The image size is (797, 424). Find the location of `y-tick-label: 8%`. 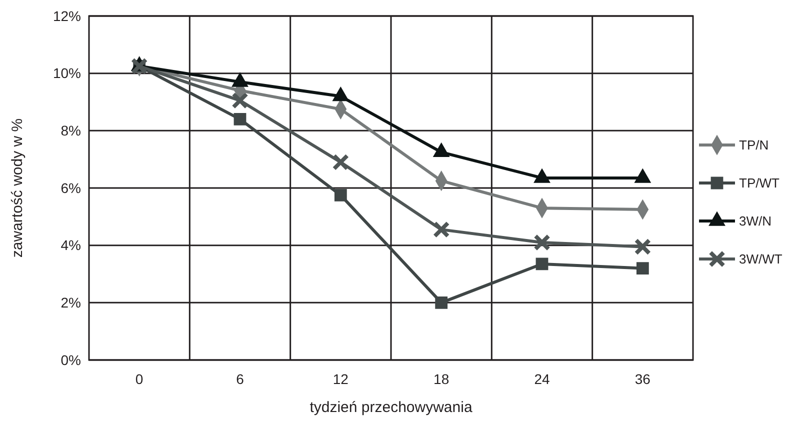

y-tick-label: 8% is located at coordinates (70, 130).